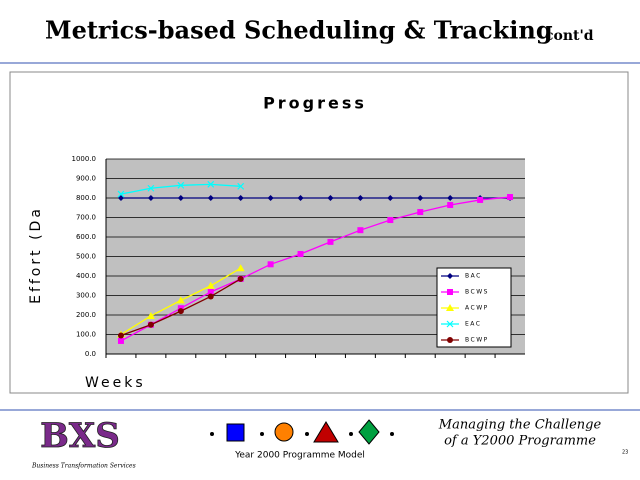 This screenshot has height=480, width=640. Describe the element at coordinates (86, 335) in the screenshot. I see `y-tick-label: 100.0` at that location.